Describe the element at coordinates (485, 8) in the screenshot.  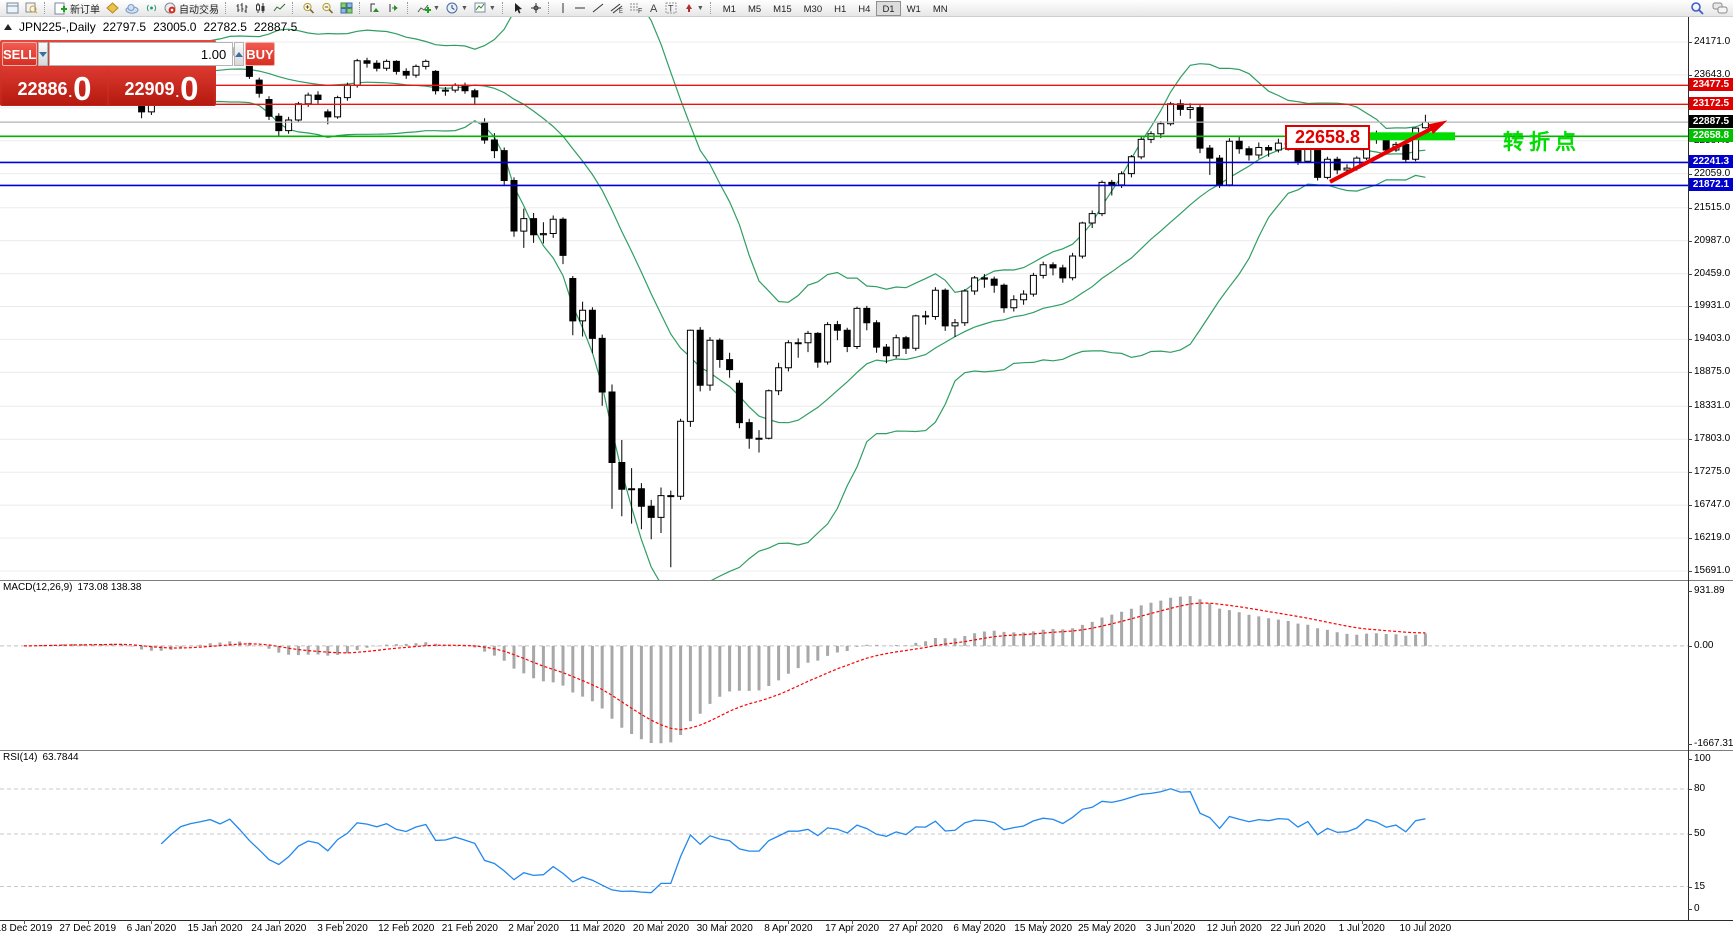
I see `templates-button: ▼` at that location.